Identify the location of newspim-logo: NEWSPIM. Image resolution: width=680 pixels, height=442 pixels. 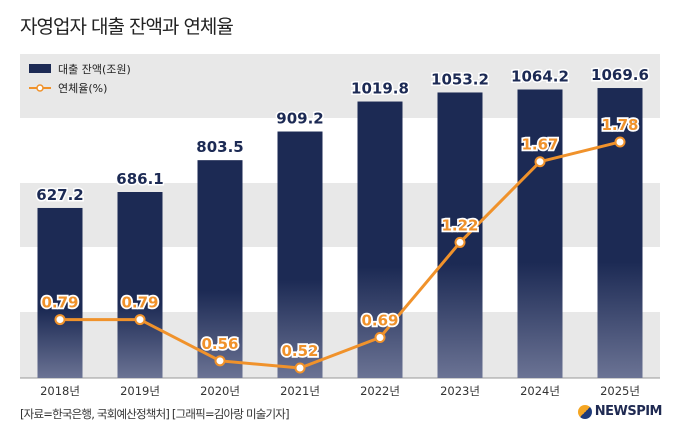
(620, 411).